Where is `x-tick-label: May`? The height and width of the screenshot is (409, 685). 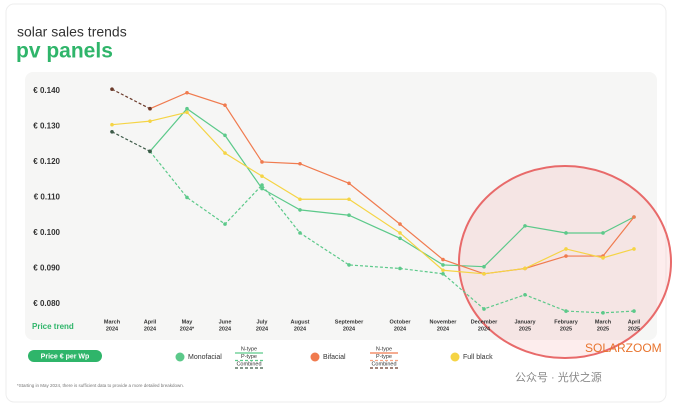
x-tick-label: May is located at coordinates (188, 322).